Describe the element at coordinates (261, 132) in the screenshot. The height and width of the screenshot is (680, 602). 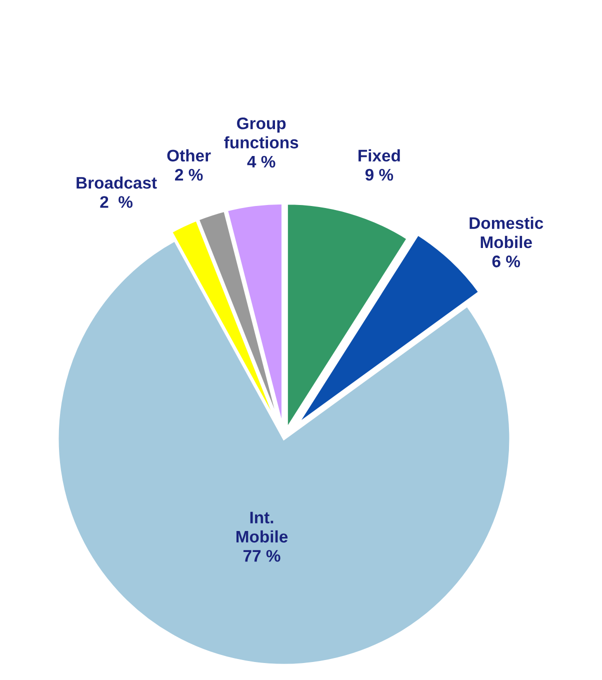
I see `slice-label: Group functions` at that location.